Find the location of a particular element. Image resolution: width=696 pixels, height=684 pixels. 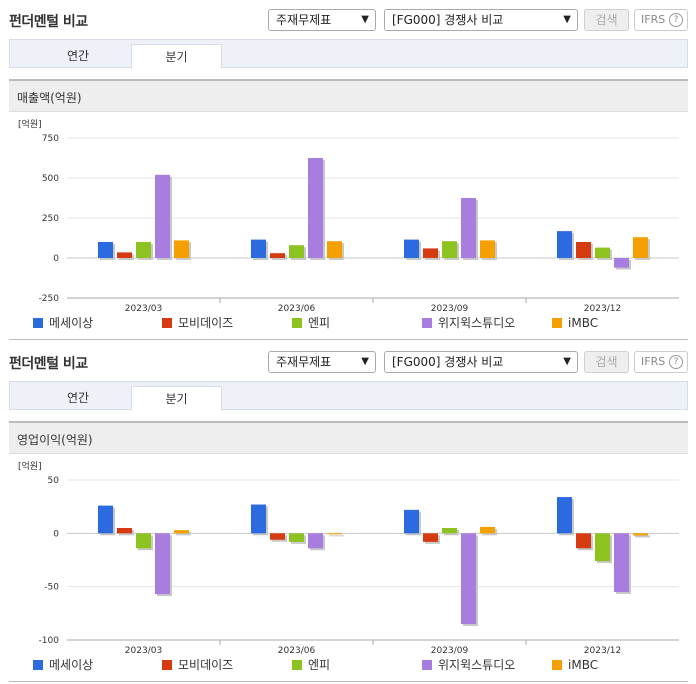

x-tick-label: 2023/12 is located at coordinates (602, 308).